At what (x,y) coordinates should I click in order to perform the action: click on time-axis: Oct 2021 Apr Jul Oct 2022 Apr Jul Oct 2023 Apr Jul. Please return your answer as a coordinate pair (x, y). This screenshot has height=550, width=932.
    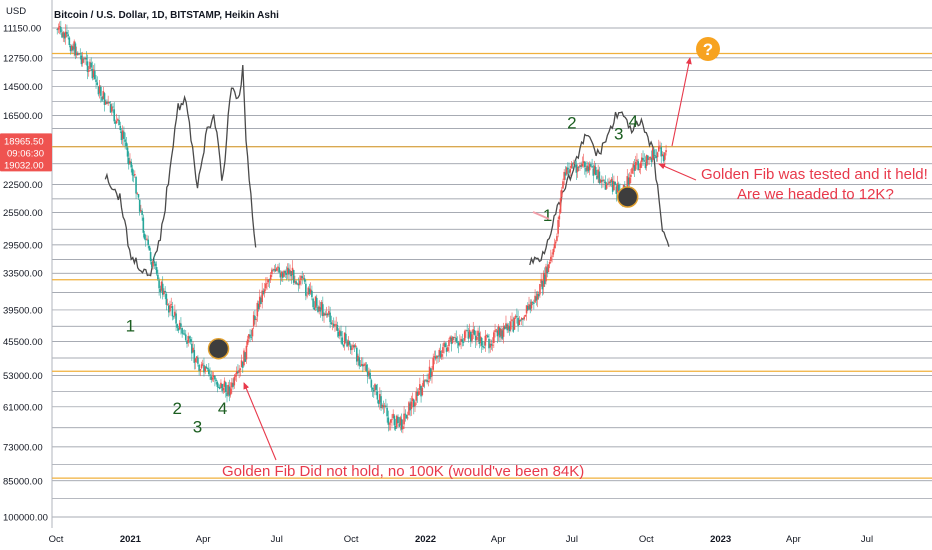
    Looking at the image, I should click on (461, 539).